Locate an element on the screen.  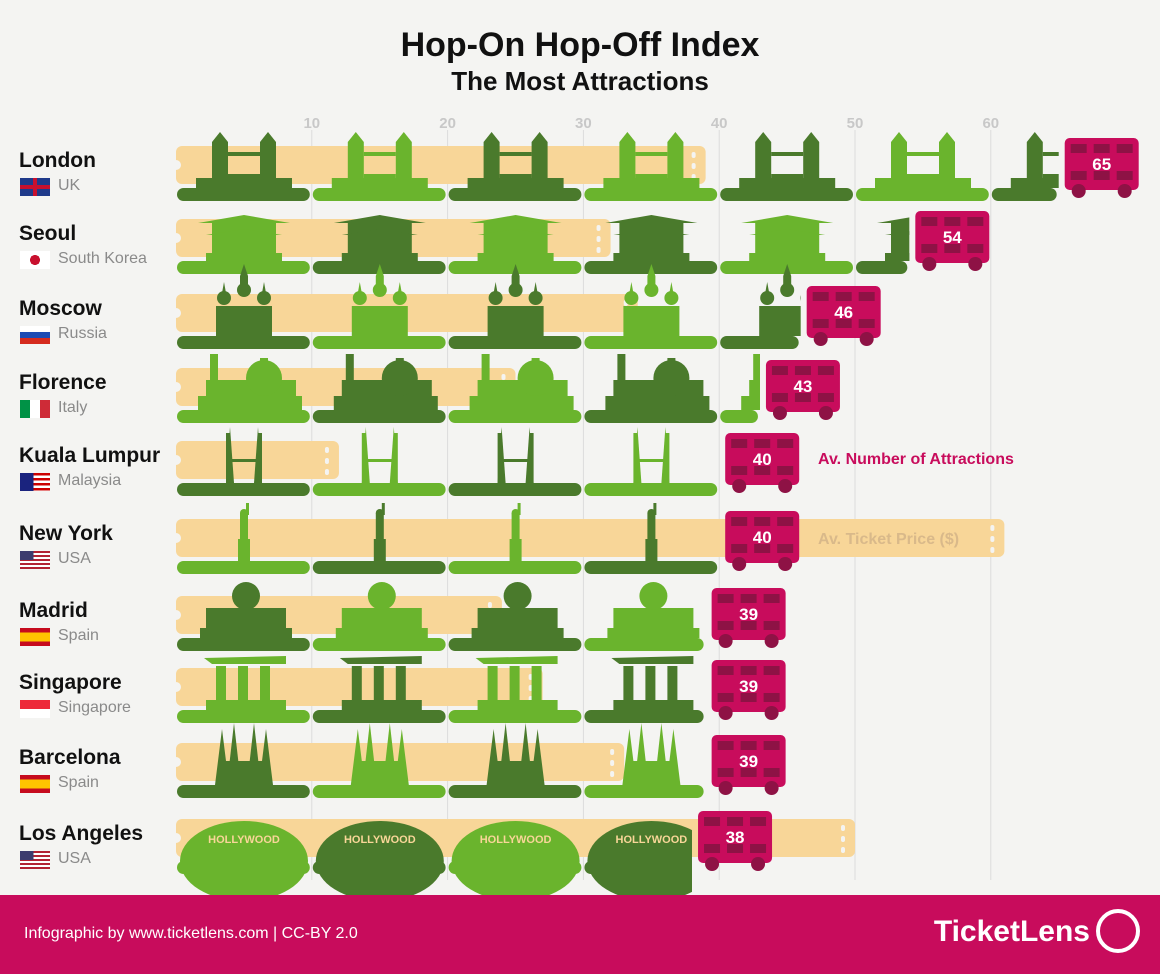
ticket-price-bar is located at coordinates (441, 165).